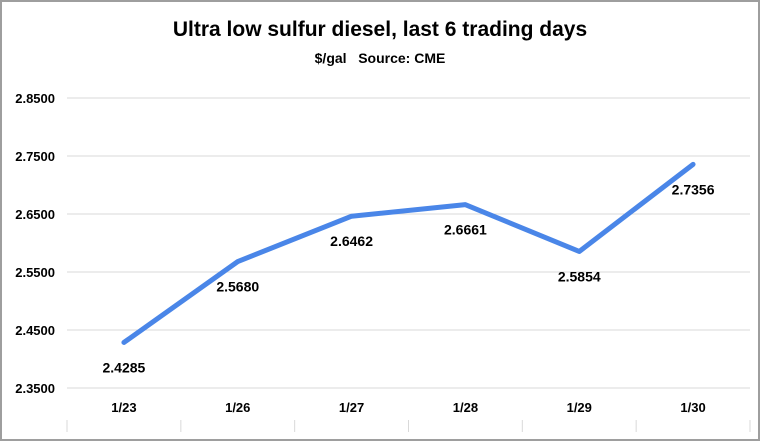  Describe the element at coordinates (465, 230) in the screenshot. I see `point-label: 2.6661` at that location.